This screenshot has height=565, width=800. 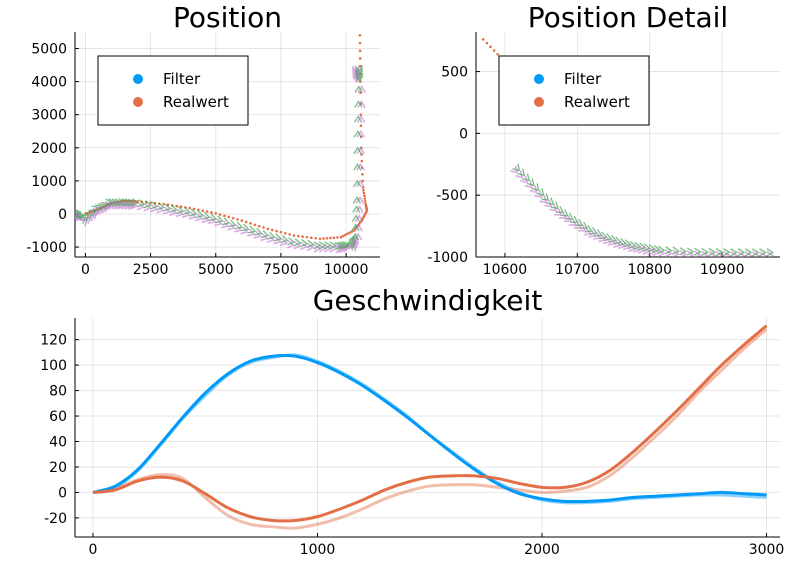 I want to click on y-tick-label: 100, so click(x=53, y=366).